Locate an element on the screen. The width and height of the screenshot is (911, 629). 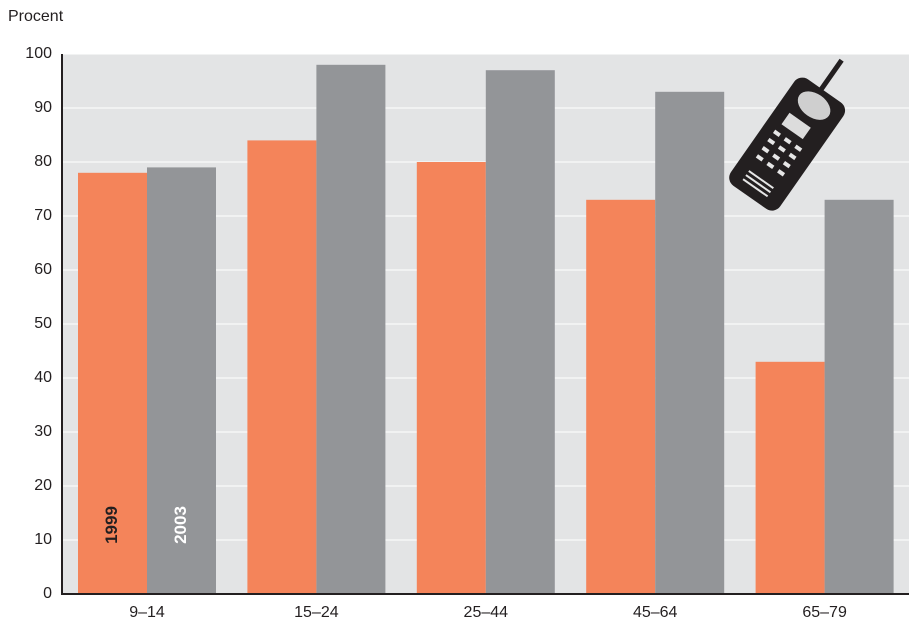
y-tick-label: 20 is located at coordinates (43, 485).